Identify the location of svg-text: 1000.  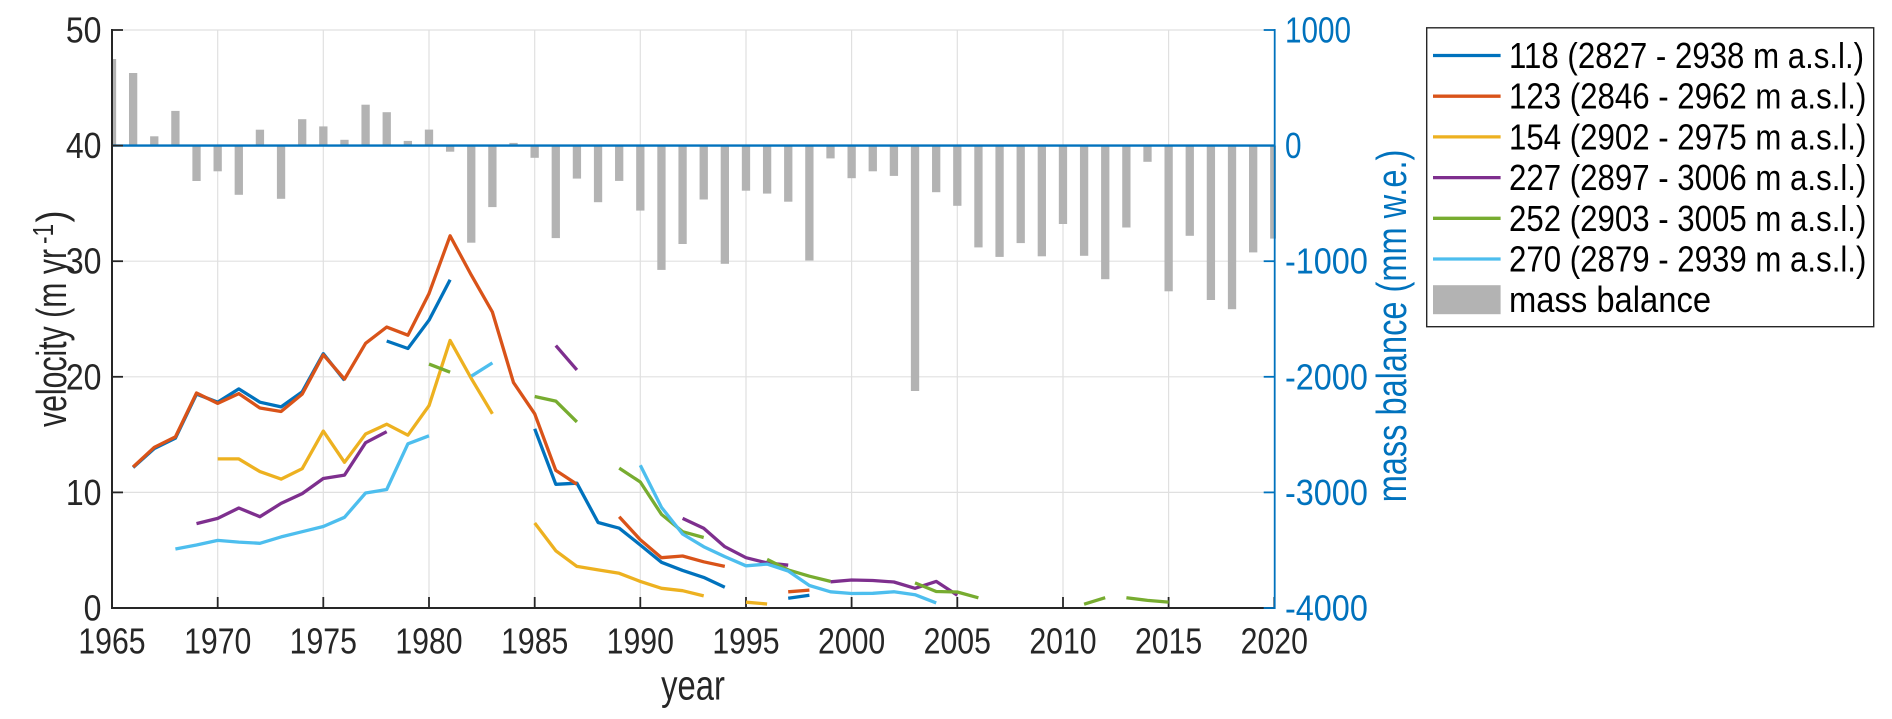
(1318, 30).